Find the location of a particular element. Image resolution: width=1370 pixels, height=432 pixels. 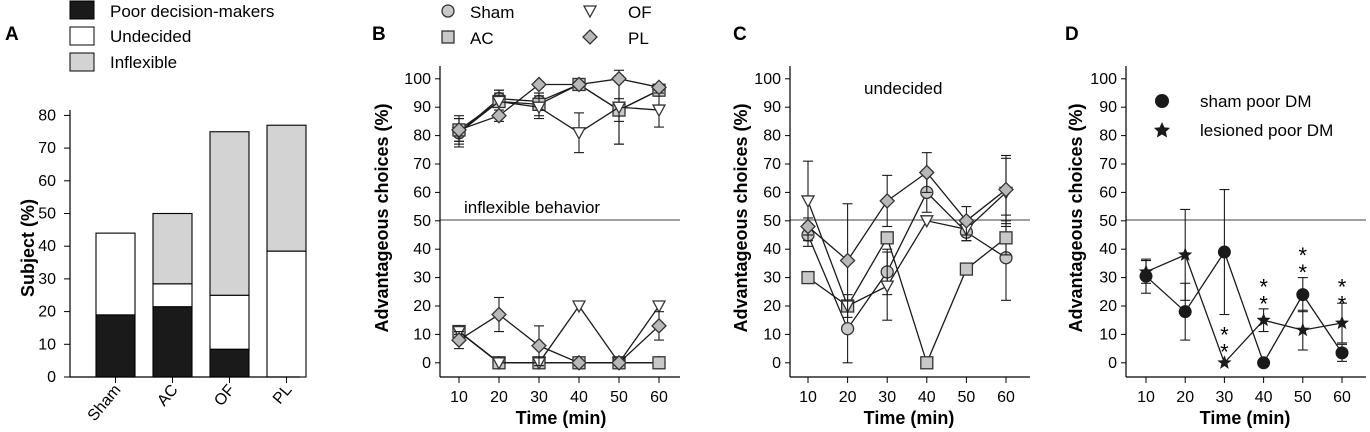

panel-a-xticks: Sham AC OF PL is located at coordinates (190, 401).